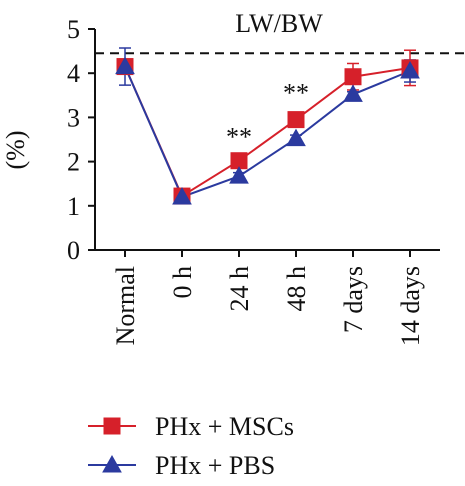 The height and width of the screenshot is (486, 465). I want to click on x-tick-label: 14 days, so click(410, 306).